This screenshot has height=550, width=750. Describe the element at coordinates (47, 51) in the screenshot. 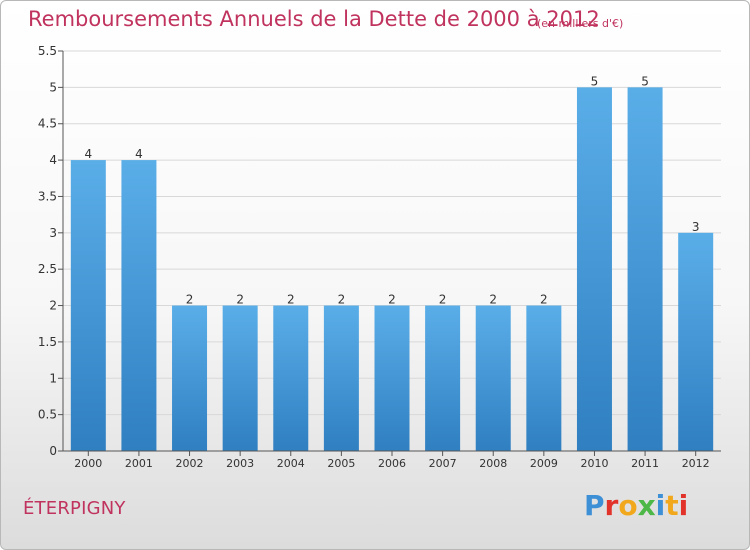

I see `y-tick-label: 5.5` at that location.